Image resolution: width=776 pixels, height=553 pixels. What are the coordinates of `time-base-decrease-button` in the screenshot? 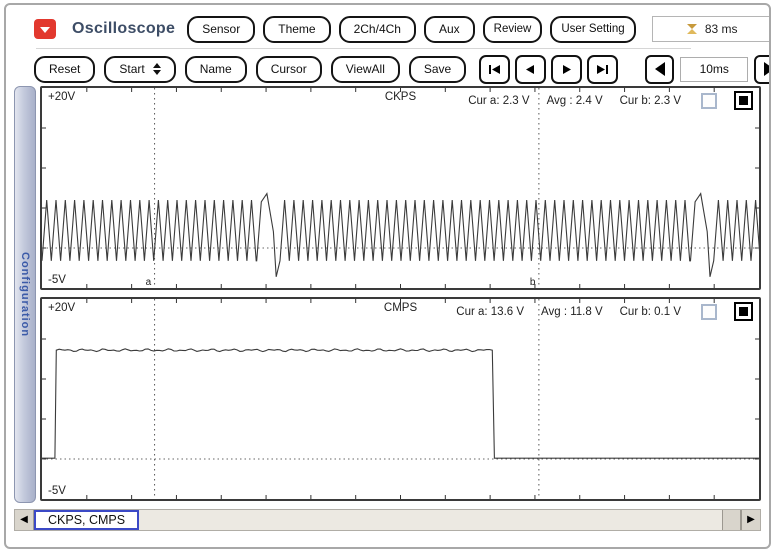 It's located at (660, 69).